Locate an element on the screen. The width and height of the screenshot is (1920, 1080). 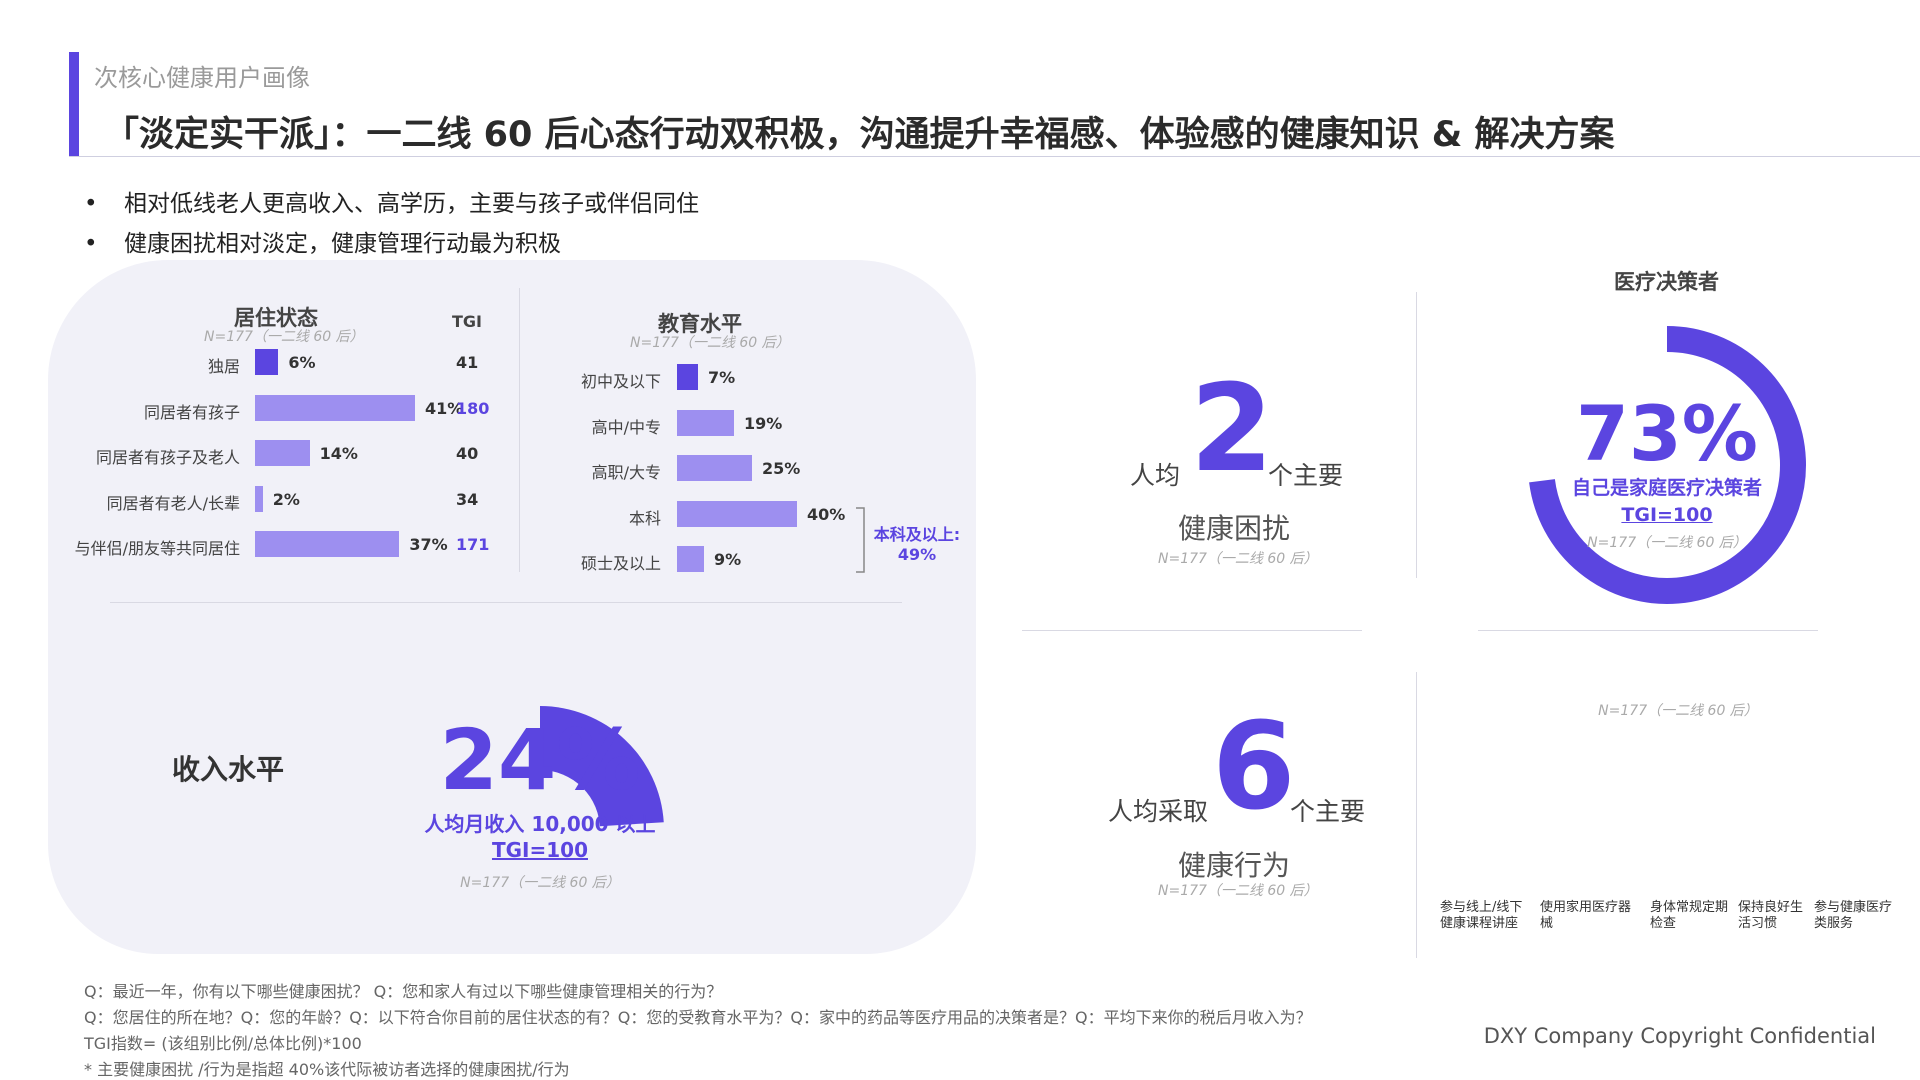
decision-sample: N=177（一二线 60 后） is located at coordinates (1667, 543).